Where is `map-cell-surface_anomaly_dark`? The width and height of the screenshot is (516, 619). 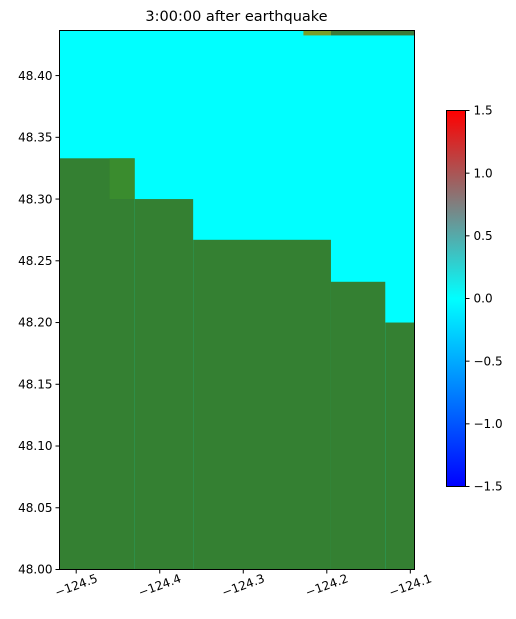 map-cell-surface_anomaly_dark is located at coordinates (372, 33).